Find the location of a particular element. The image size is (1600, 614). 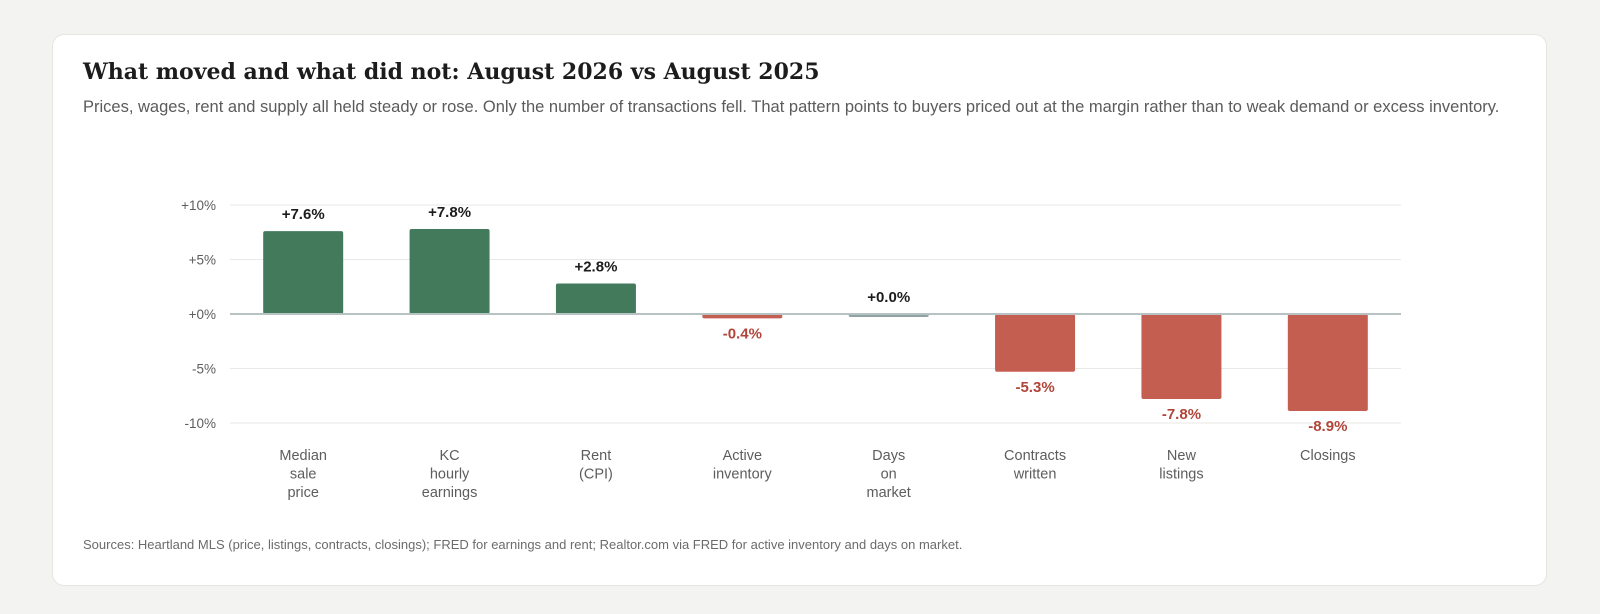

bar-value-label: -0.4% is located at coordinates (742, 333).